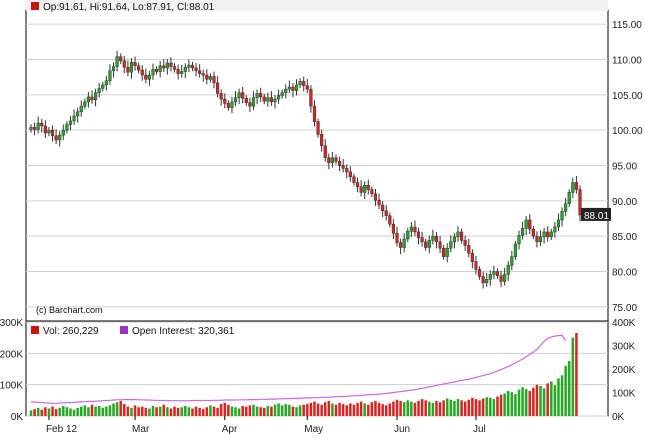 The height and width of the screenshot is (438, 645). What do you see at coordinates (624, 347) in the screenshot?
I see `open-interest-tick-label: 300K` at bounding box center [624, 347].